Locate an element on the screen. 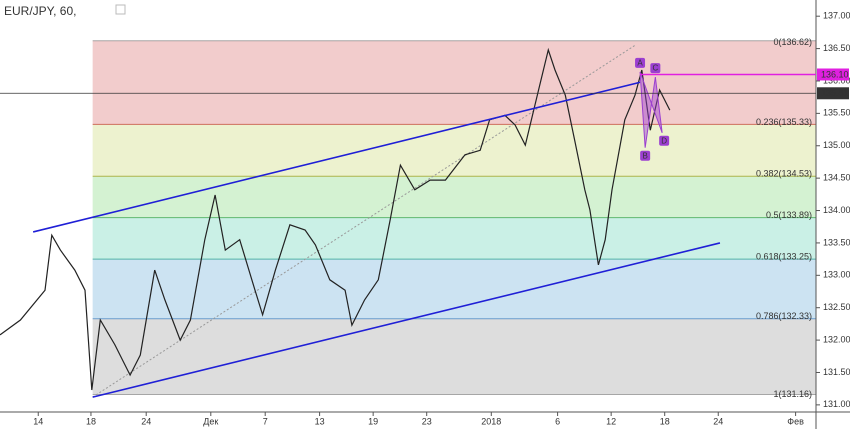  x-tick-label: 12 is located at coordinates (611, 421).